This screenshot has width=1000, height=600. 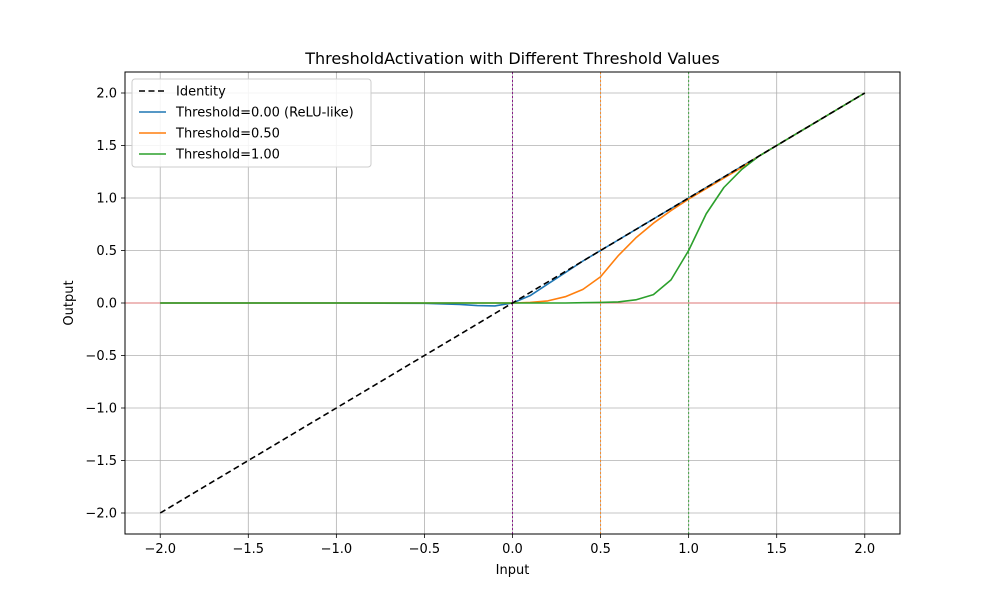 I want to click on x-axis-ticks: −2.0 −1.5 −1.0 −0.5 0.0 0.5 1.0 1.5 2.0, so click(x=509, y=545).